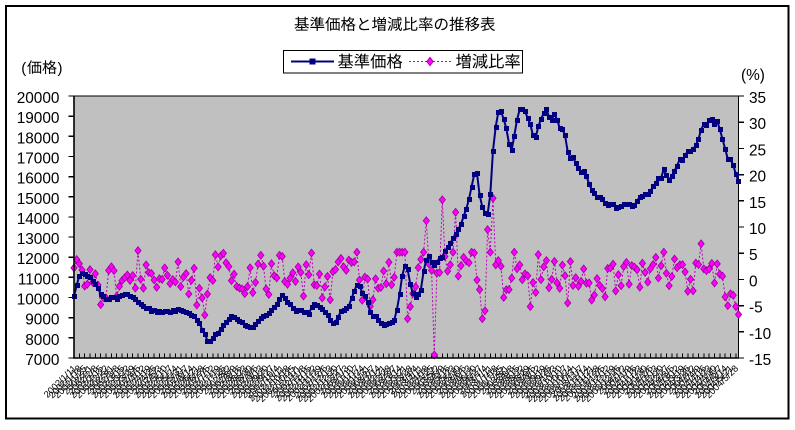 Image resolution: width=795 pixels, height=430 pixels. Describe the element at coordinates (757, 150) in the screenshot. I see `svg-text: 25` at that location.